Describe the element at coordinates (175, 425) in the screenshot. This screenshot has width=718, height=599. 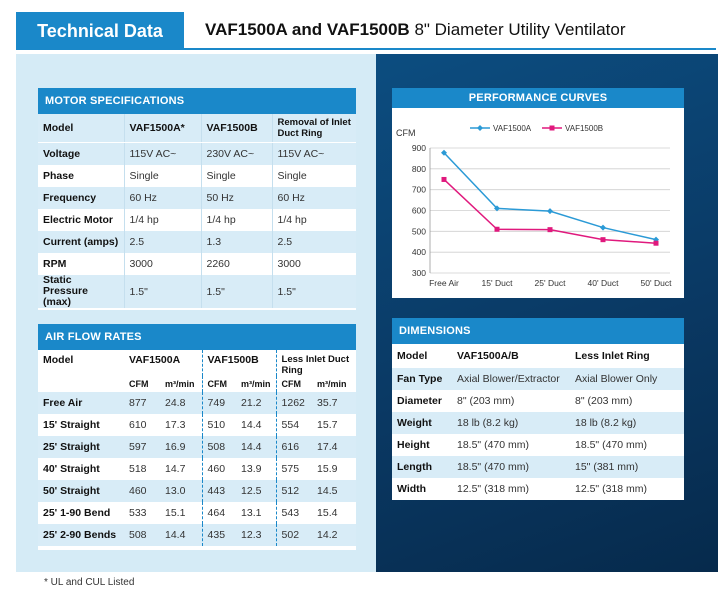
I see `air-flow-value: 17.3` at that location.